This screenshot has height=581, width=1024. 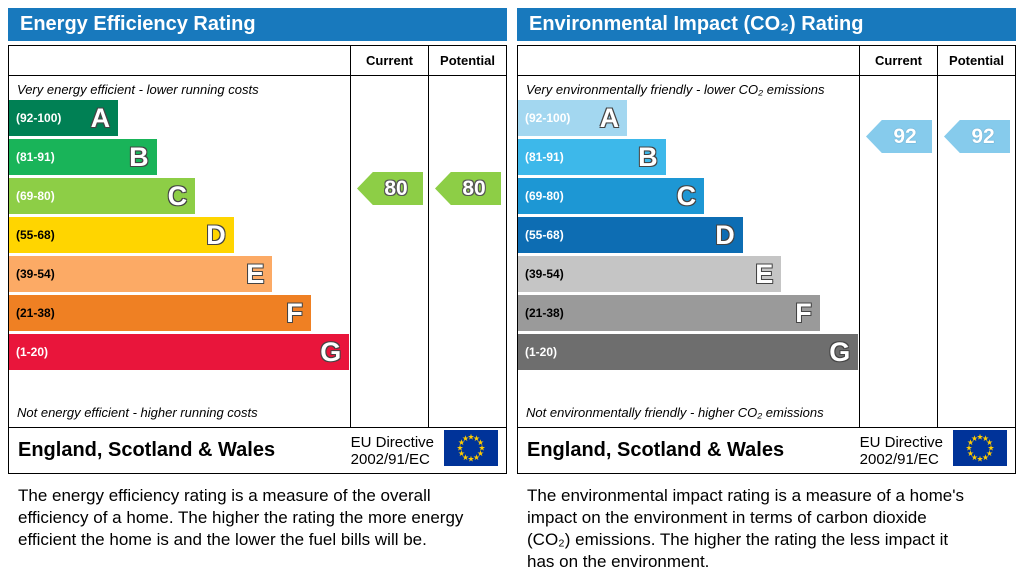 I want to click on current-column: 80, so click(x=389, y=251).